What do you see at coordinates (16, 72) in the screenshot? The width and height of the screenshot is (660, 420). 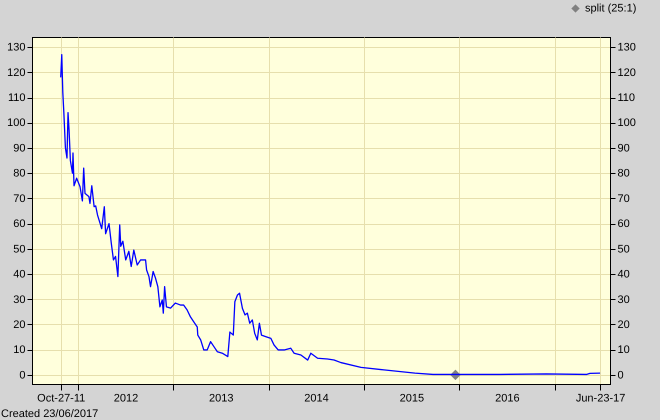 I see `y-tick-label: 120` at bounding box center [16, 72].